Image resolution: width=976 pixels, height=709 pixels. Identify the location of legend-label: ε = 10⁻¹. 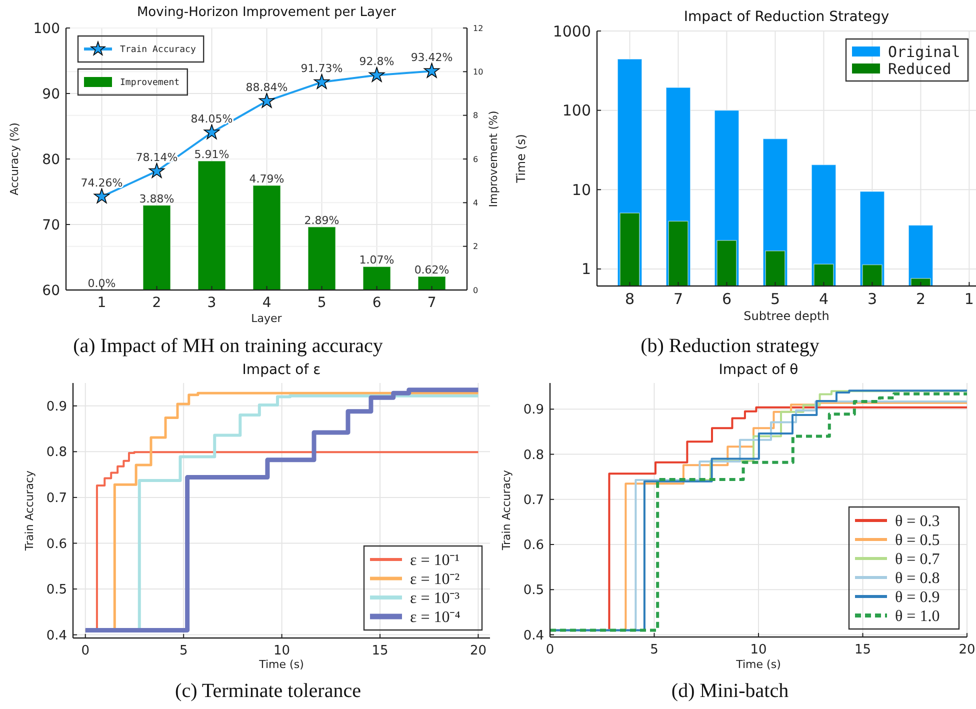
(435, 561).